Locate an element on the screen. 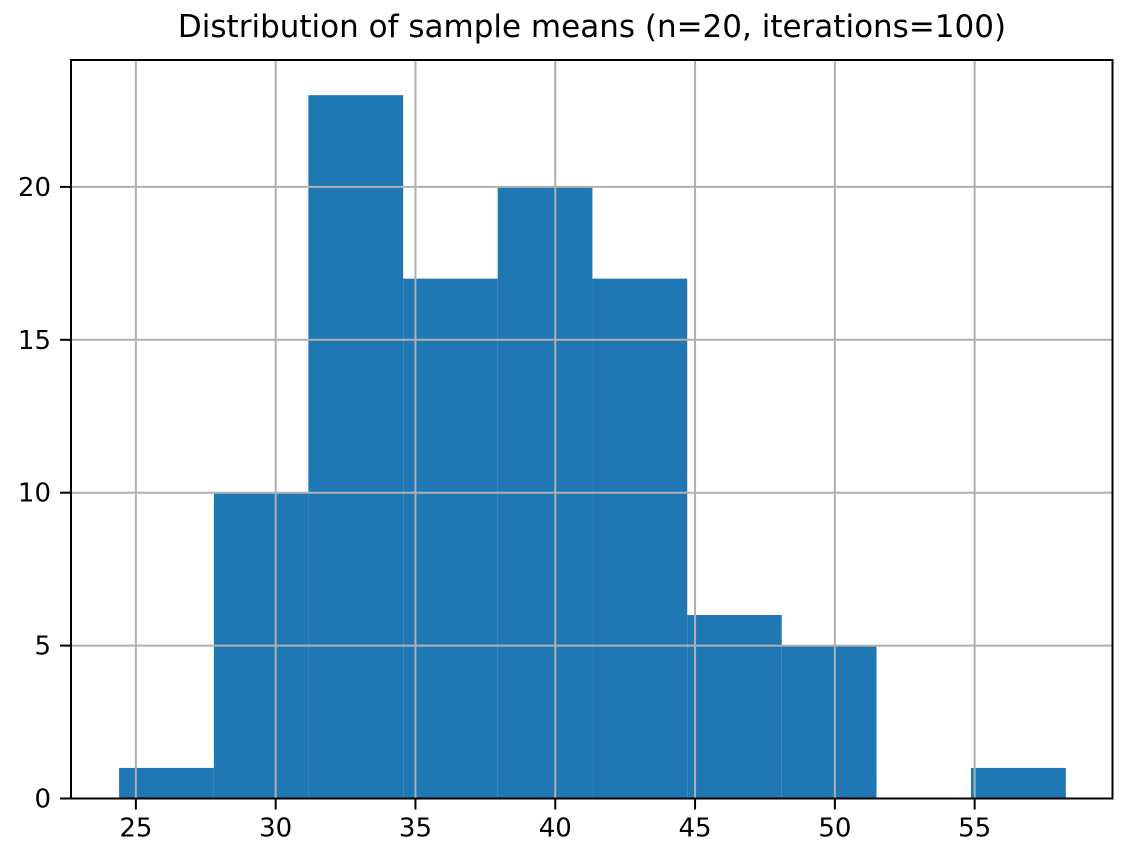 This screenshot has height=862, width=1132. x-tick-label: 40 is located at coordinates (555, 829).